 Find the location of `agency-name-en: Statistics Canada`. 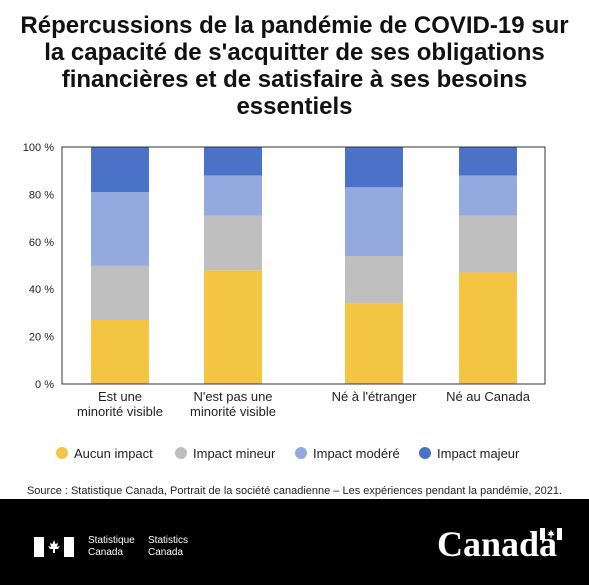

agency-name-en: Statistics Canada is located at coordinates (168, 546).